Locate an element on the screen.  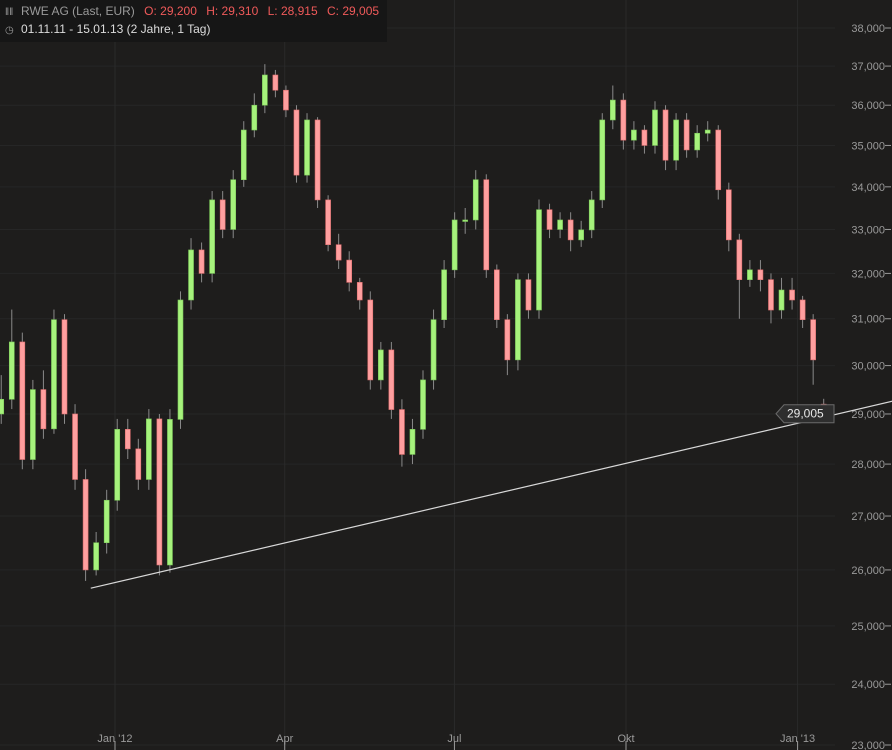
y-tick-label: 37,000 is located at coordinates (868, 67).